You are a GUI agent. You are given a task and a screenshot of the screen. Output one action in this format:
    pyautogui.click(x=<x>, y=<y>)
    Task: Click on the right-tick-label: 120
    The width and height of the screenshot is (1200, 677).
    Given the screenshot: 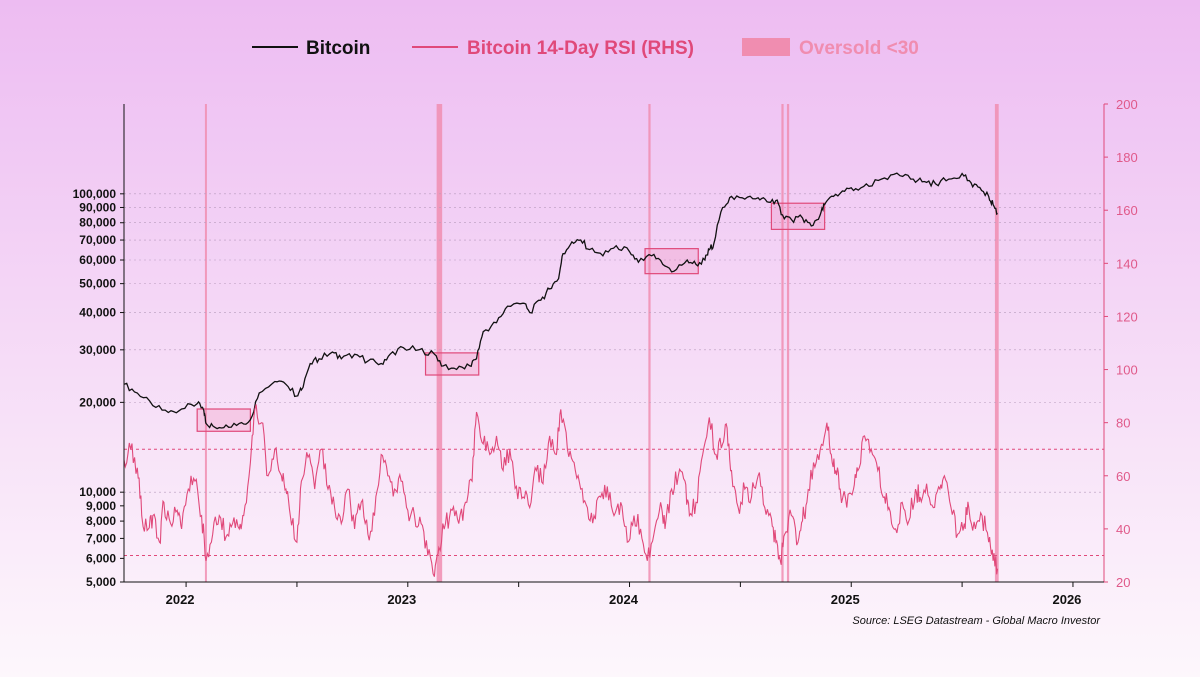 What is the action you would take?
    pyautogui.click(x=1127, y=316)
    